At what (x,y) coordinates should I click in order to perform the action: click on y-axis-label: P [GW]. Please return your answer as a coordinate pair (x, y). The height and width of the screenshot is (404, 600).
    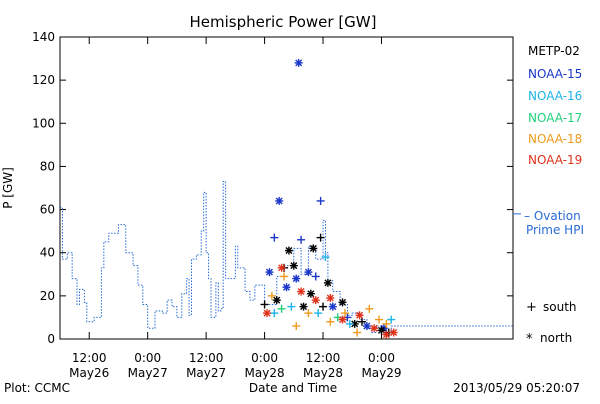
    Looking at the image, I should click on (8, 188).